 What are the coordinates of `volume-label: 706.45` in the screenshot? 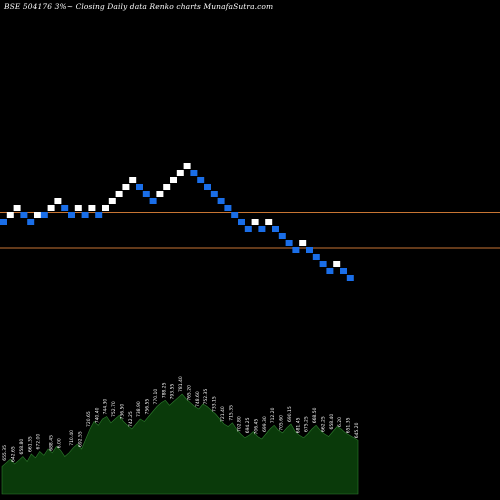 It's located at (257, 427).